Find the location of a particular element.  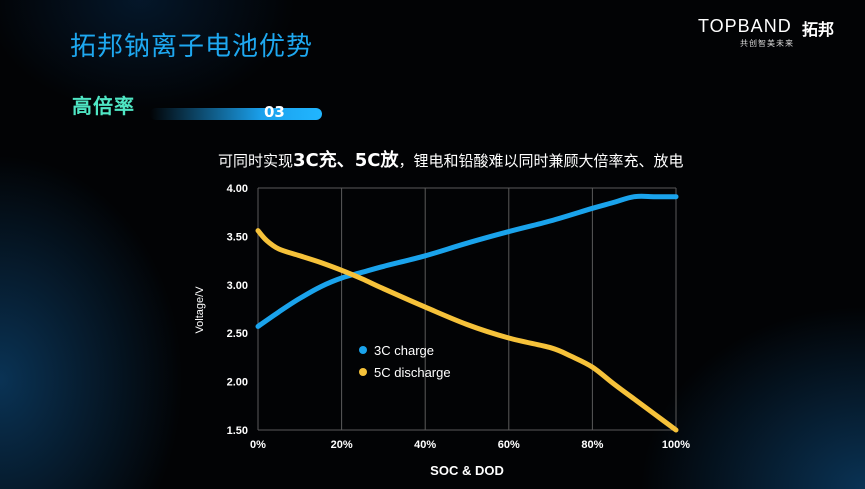

x-axis-label: SOC & DOD is located at coordinates (467, 470).